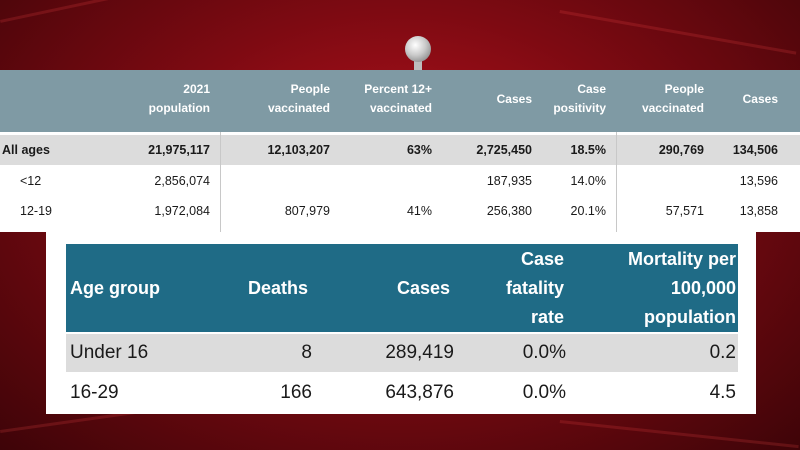  What do you see at coordinates (419, 352) in the screenshot?
I see `table-cell: 289,419` at bounding box center [419, 352].